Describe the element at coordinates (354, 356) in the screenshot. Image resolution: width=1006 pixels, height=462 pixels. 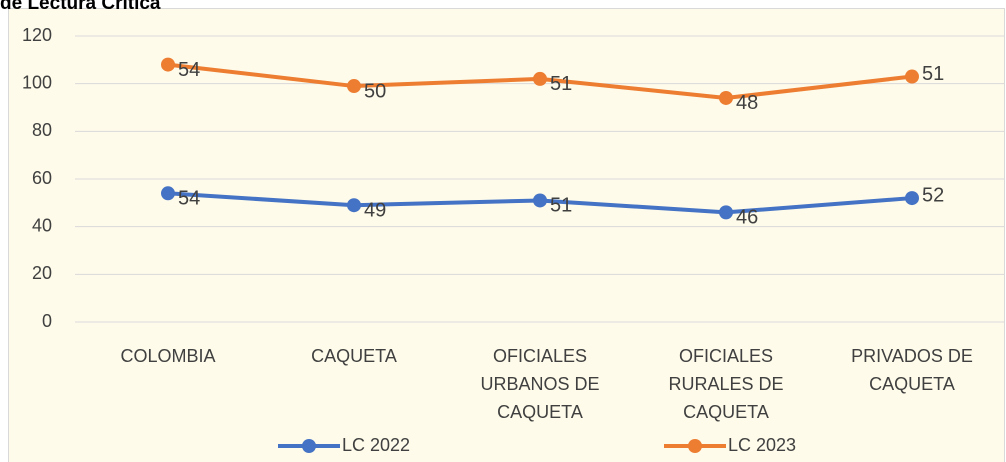
I see `x-tick-label: CAQUETA` at that location.